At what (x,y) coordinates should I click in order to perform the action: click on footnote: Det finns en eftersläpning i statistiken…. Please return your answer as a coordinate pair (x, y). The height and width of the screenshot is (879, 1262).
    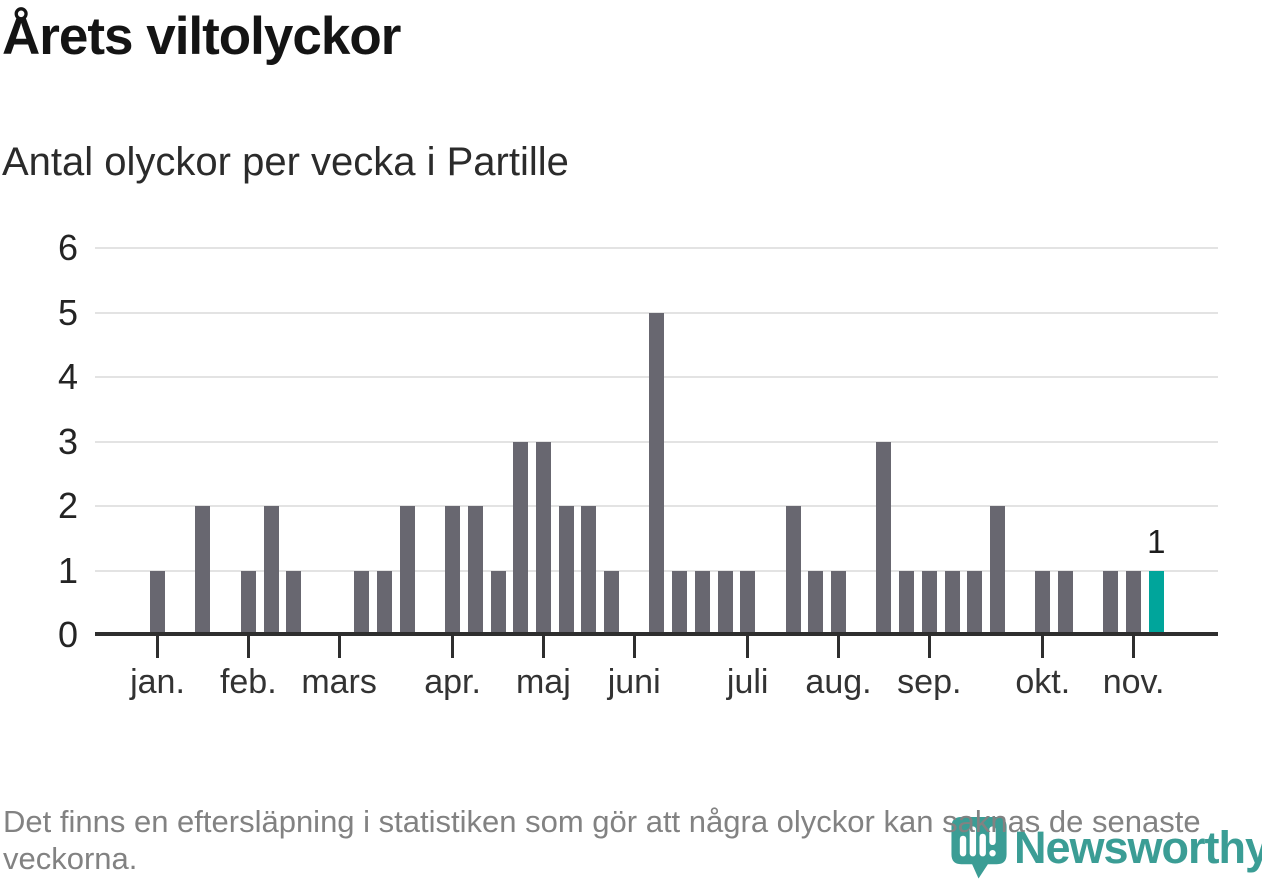
    Looking at the image, I should click on (602, 840).